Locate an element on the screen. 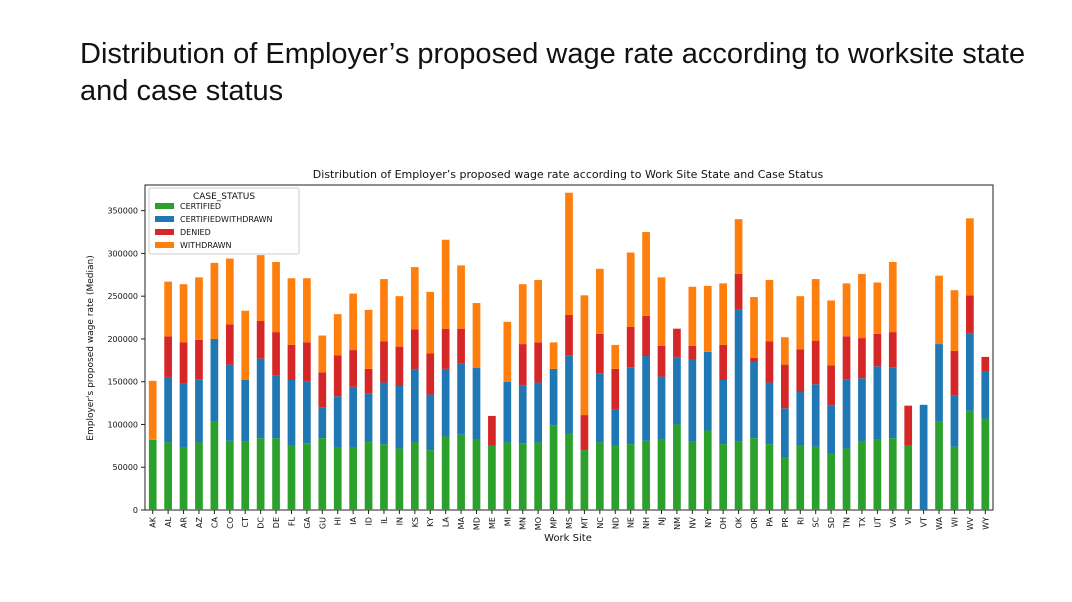  bar-wa-certified is located at coordinates (939, 465).